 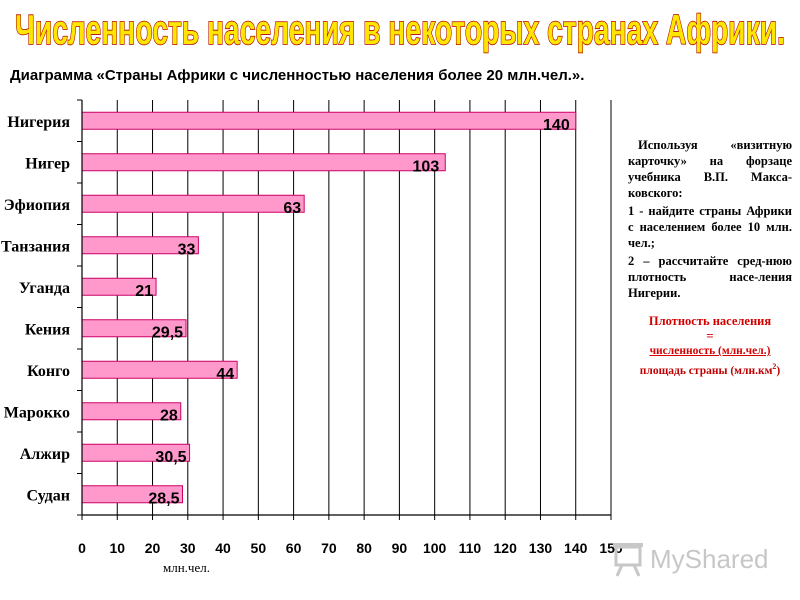 What do you see at coordinates (144, 291) in the screenshot?
I see `data-label: 21` at bounding box center [144, 291].